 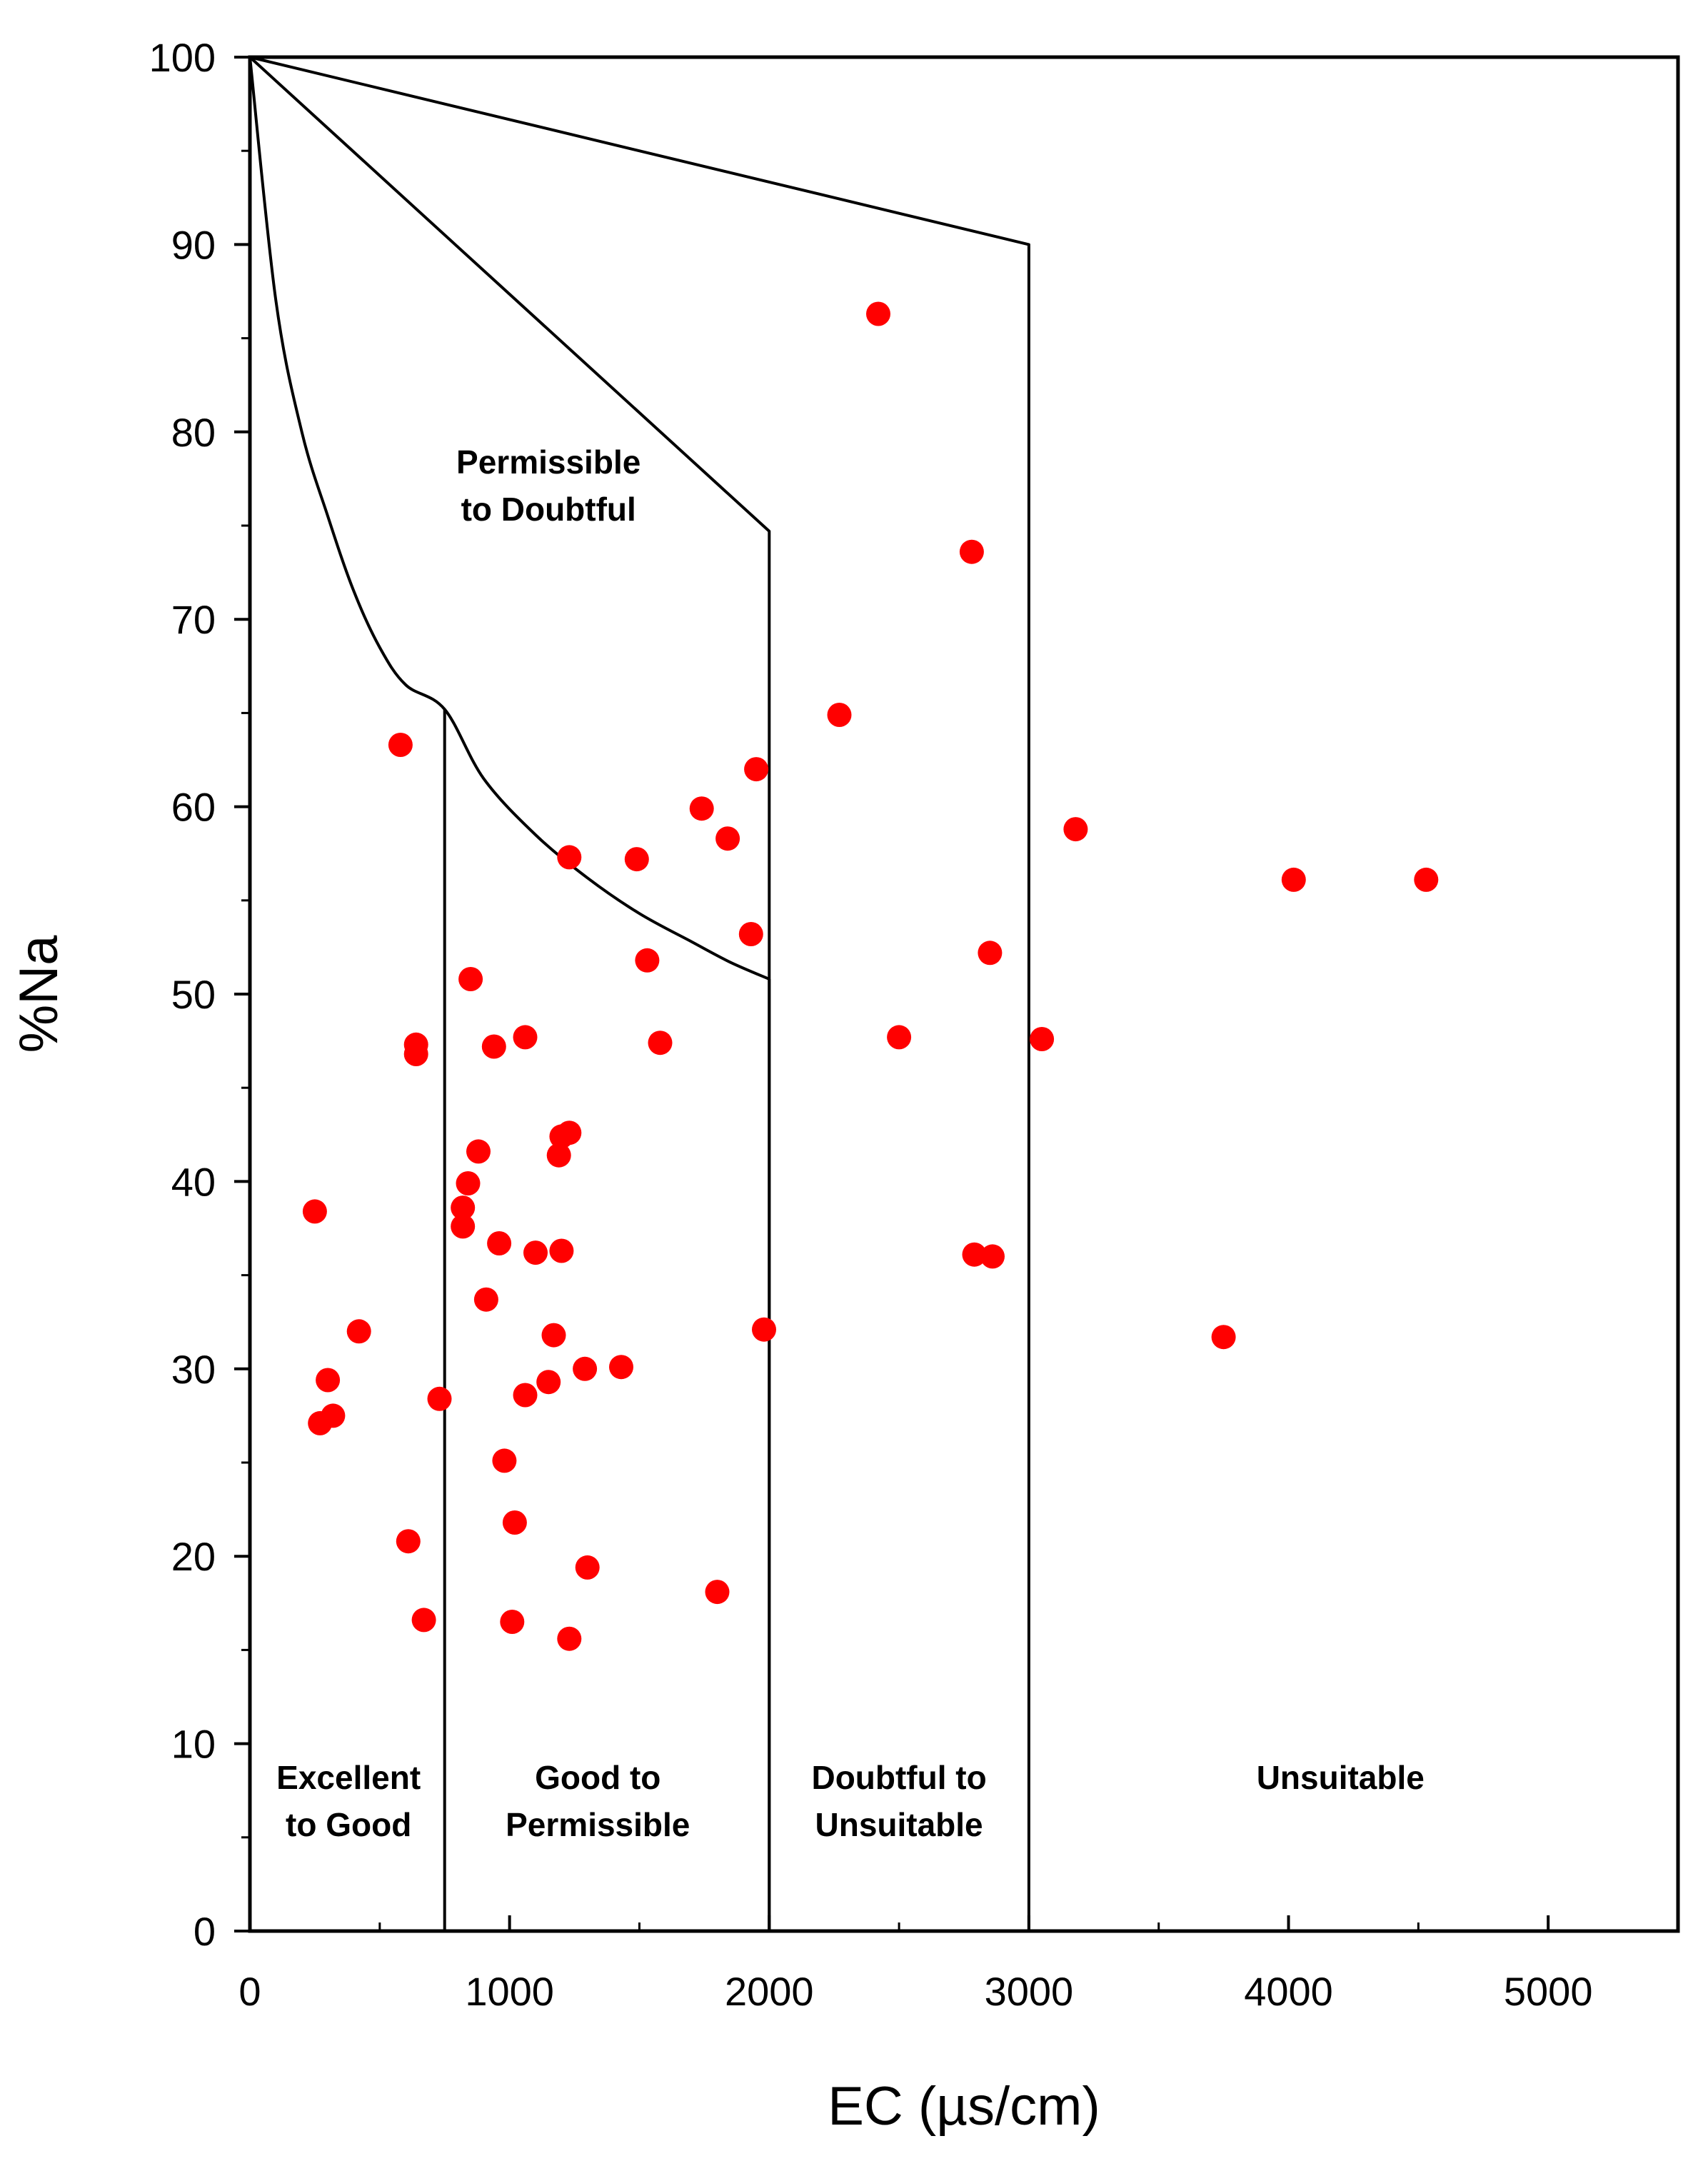 What do you see at coordinates (769, 1991) in the screenshot?
I see `x-tick-label: 2000` at bounding box center [769, 1991].